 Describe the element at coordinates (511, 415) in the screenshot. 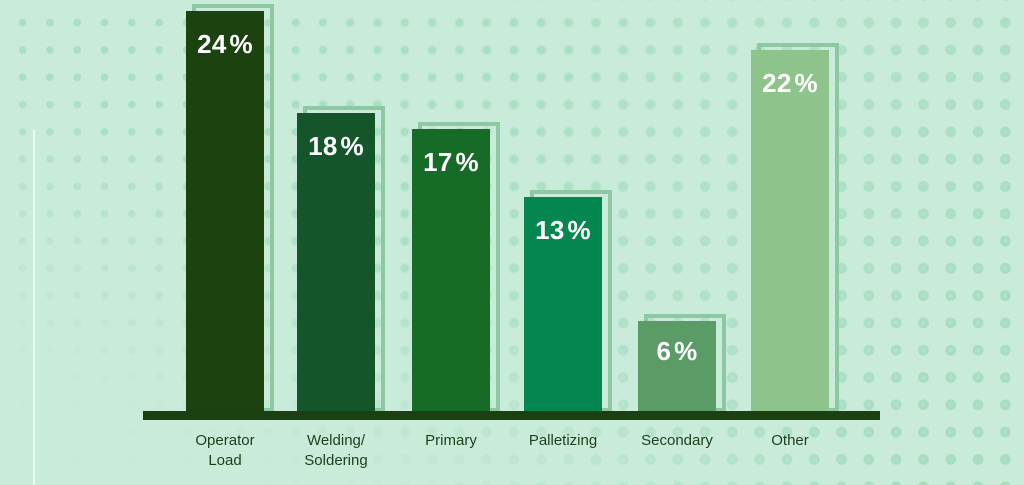

I see `axis-baseline` at that location.